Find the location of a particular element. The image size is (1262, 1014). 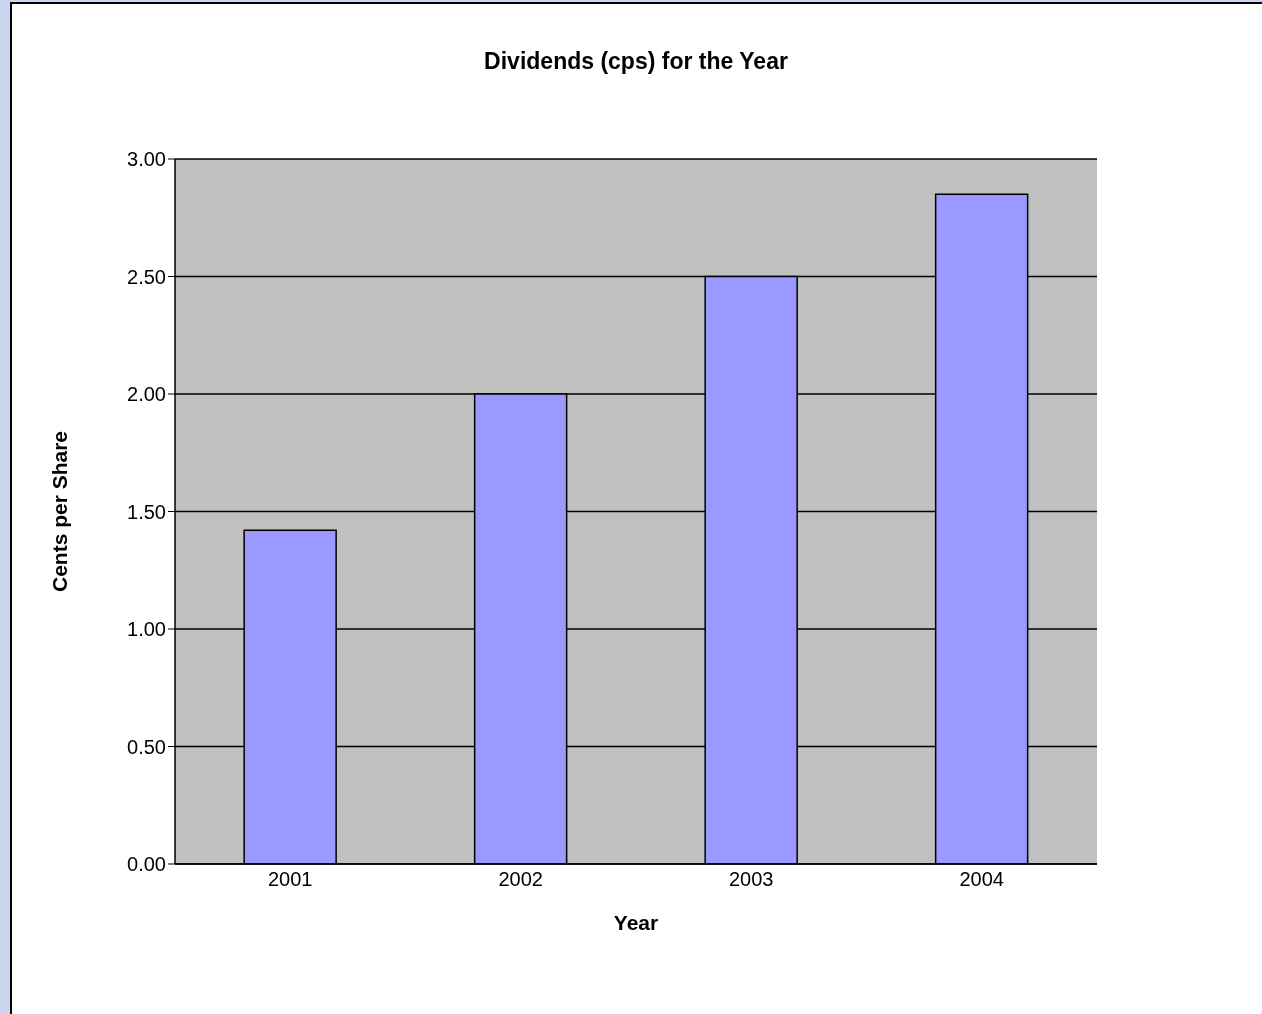

x-tick-label: 2003 is located at coordinates (751, 879).